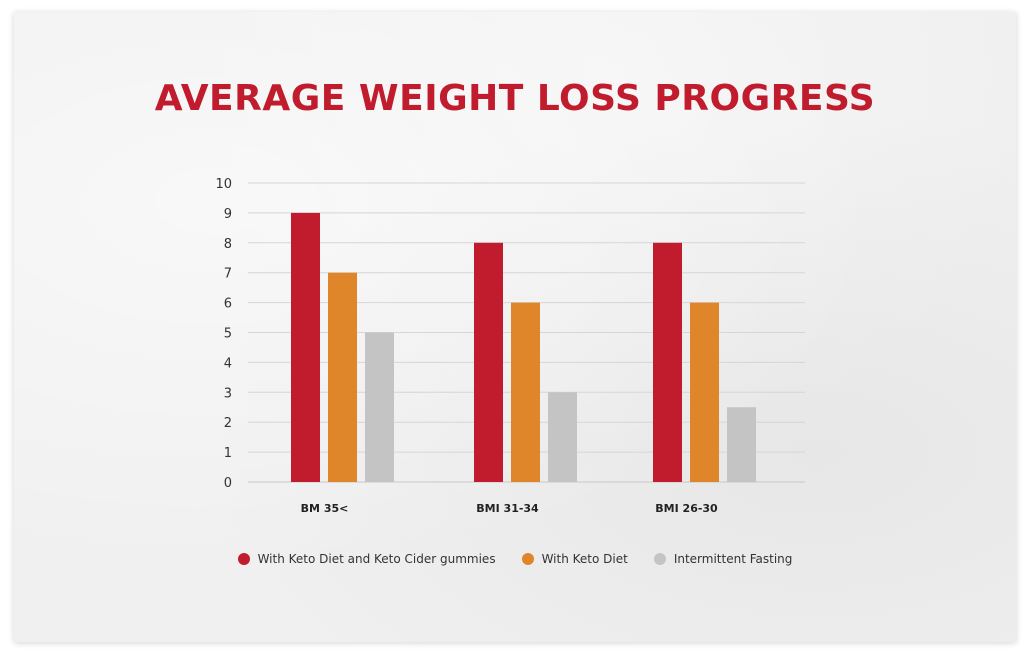 This screenshot has width=1030, height=660. I want to click on chart-title: AVERAGE WEIGHT LOSS PROGRESS, so click(515, 98).